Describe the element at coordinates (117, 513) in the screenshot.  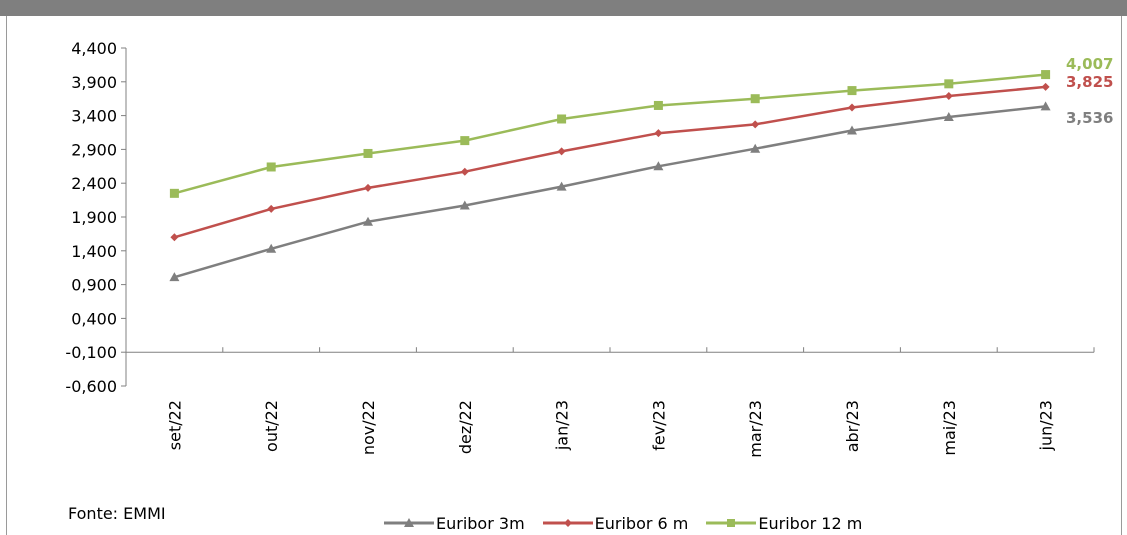
I see `source-note: Fonte: EMMI` at that location.